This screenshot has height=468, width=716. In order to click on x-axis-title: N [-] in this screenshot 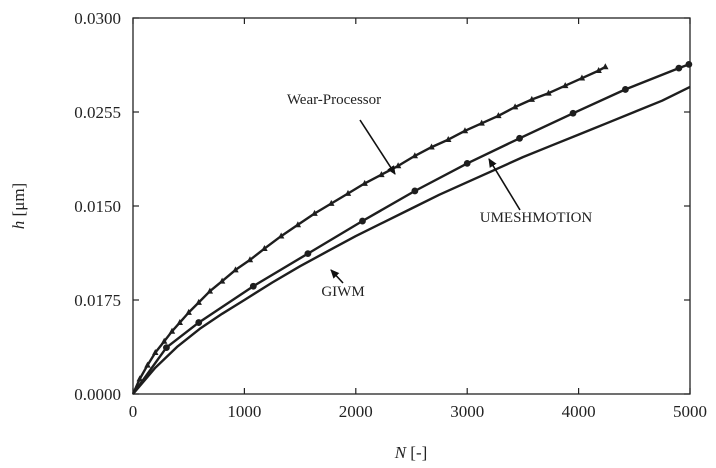, I will do `click(411, 452)`.